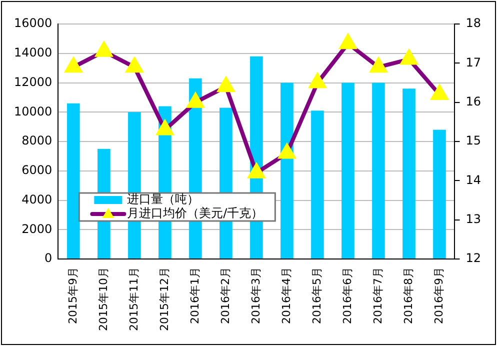  Describe the element at coordinates (317, 295) in the screenshot. I see `x-tick-label: 2016年5月` at that location.